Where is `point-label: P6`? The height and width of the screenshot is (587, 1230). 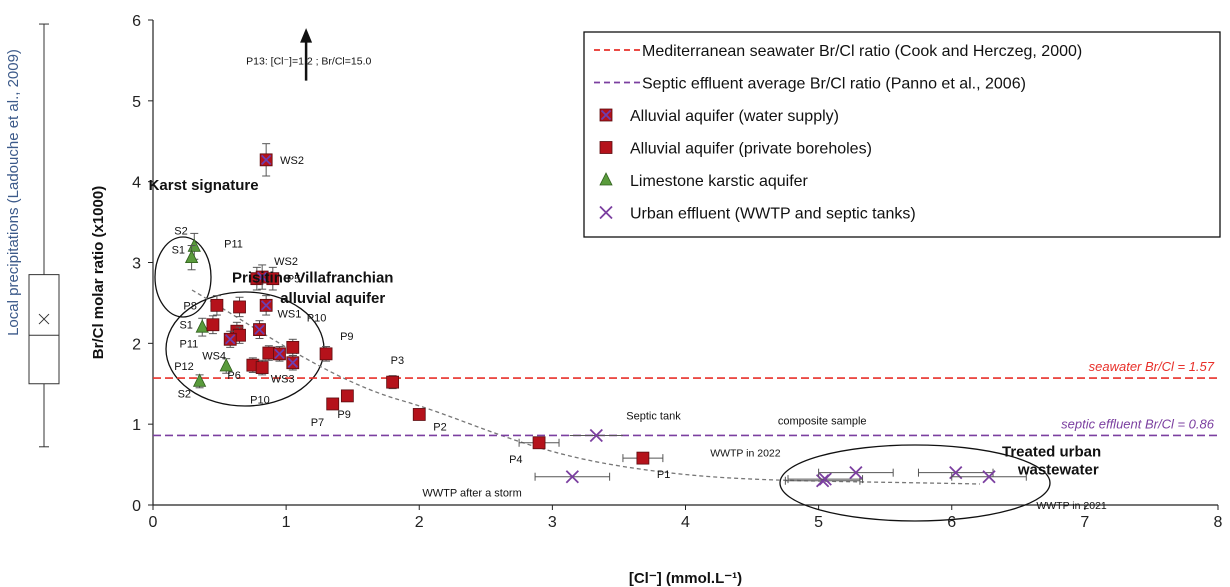 point-label: P6 is located at coordinates (233, 376).